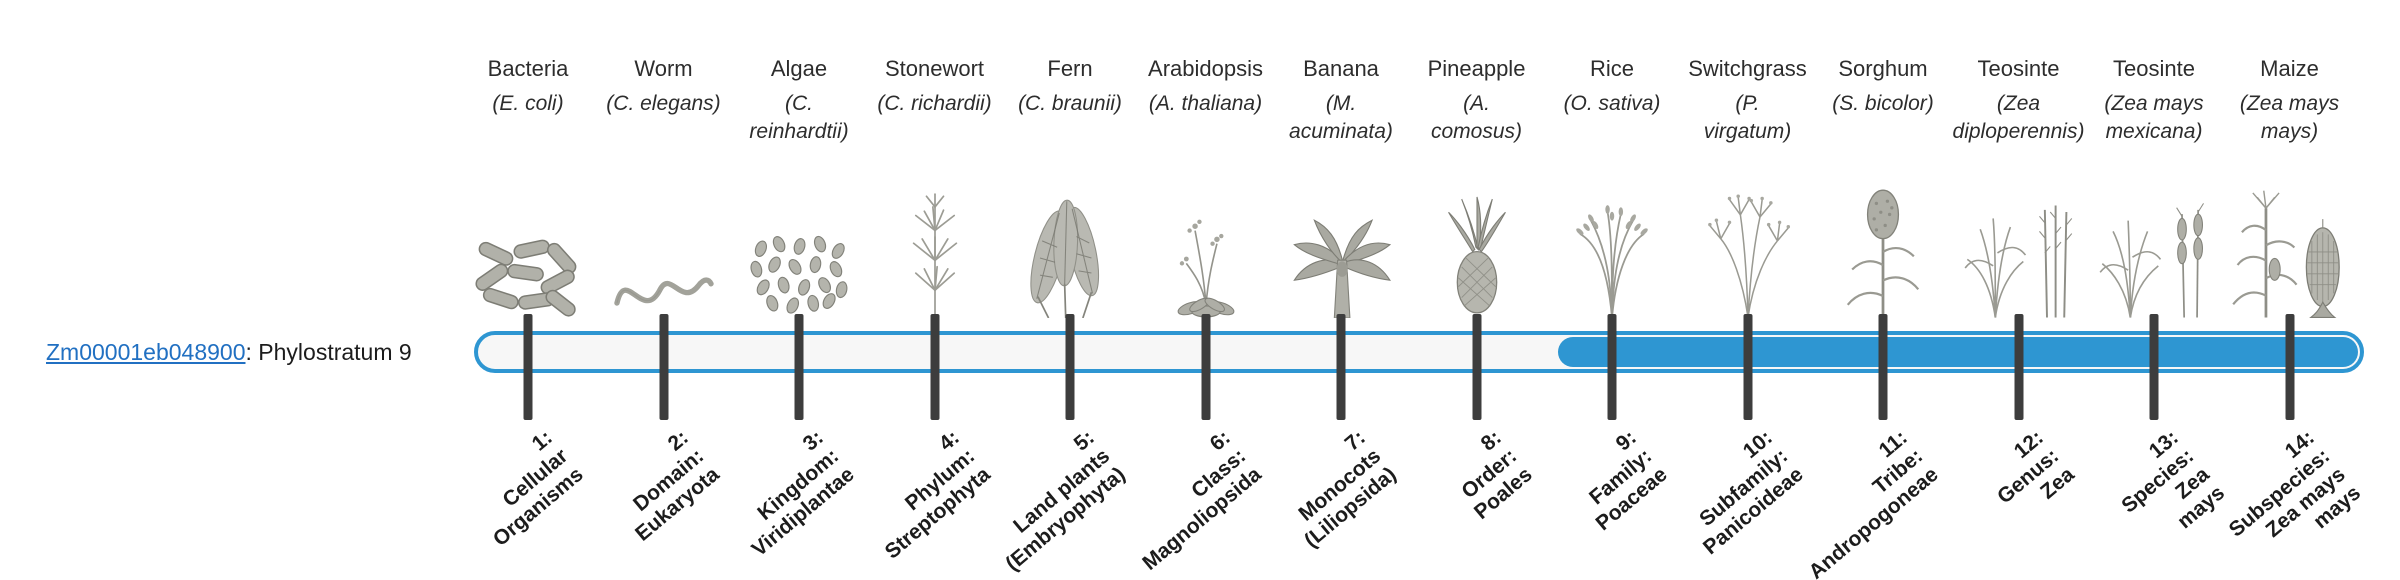 This screenshot has height=580, width=2400. What do you see at coordinates (1206, 232) in the screenshot?
I see `arabidopsis-icon` at bounding box center [1206, 232].